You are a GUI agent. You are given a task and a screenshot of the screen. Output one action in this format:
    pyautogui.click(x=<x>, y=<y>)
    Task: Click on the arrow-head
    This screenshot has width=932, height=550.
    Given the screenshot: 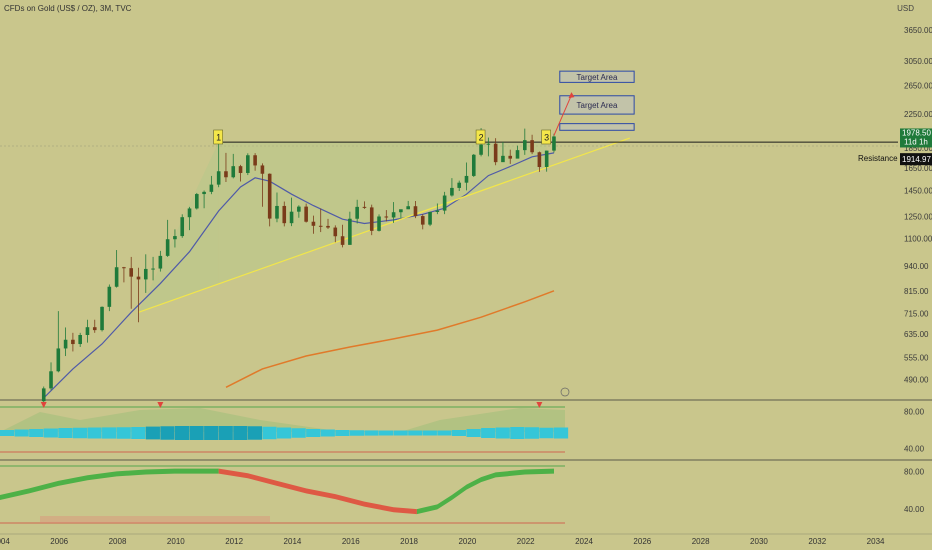 What is the action you would take?
    pyautogui.click(x=571, y=95)
    